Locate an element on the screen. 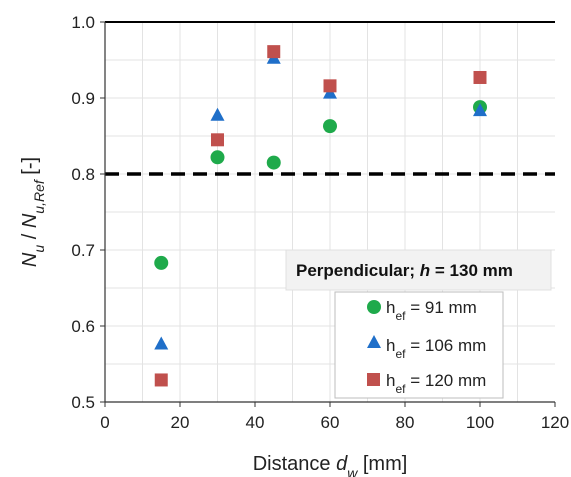 The height and width of the screenshot is (477, 571). legend-box is located at coordinates (419, 345).